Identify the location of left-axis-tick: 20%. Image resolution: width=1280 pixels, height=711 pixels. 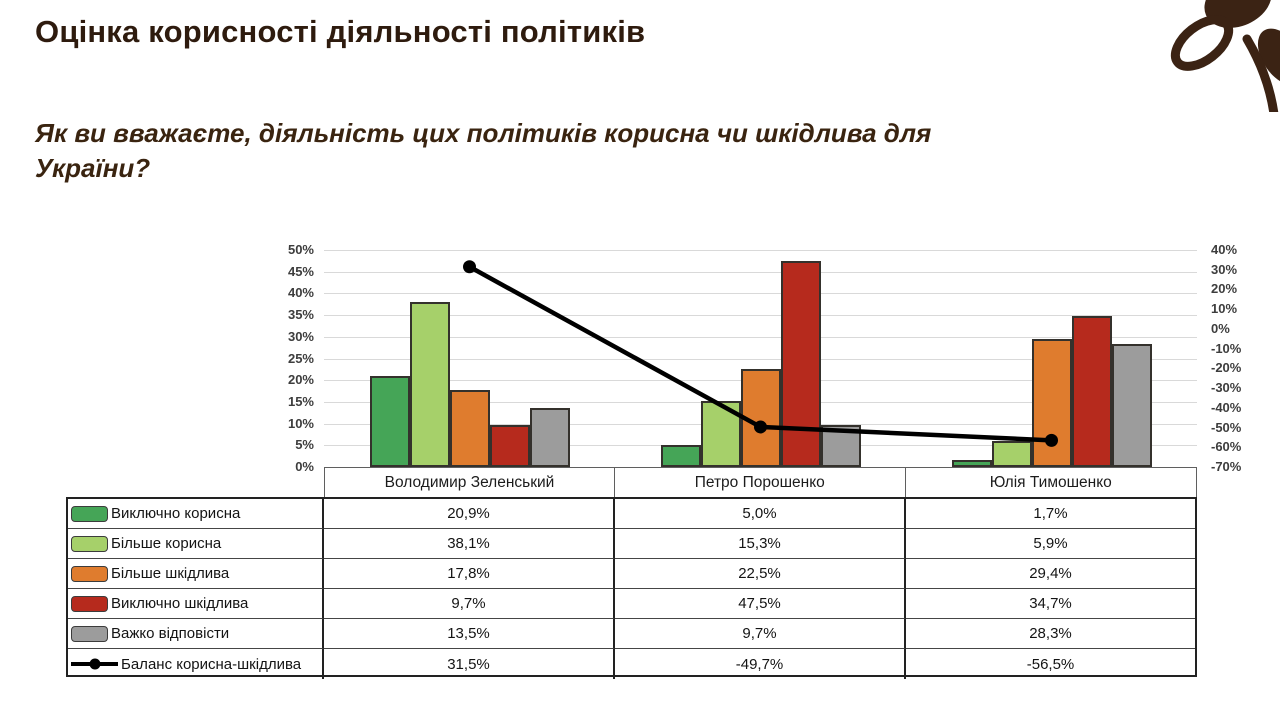
(300, 380).